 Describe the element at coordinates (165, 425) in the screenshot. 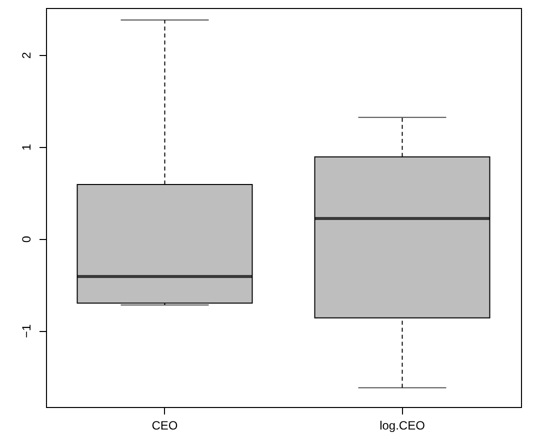

I see `x-tick-label: CEO` at that location.